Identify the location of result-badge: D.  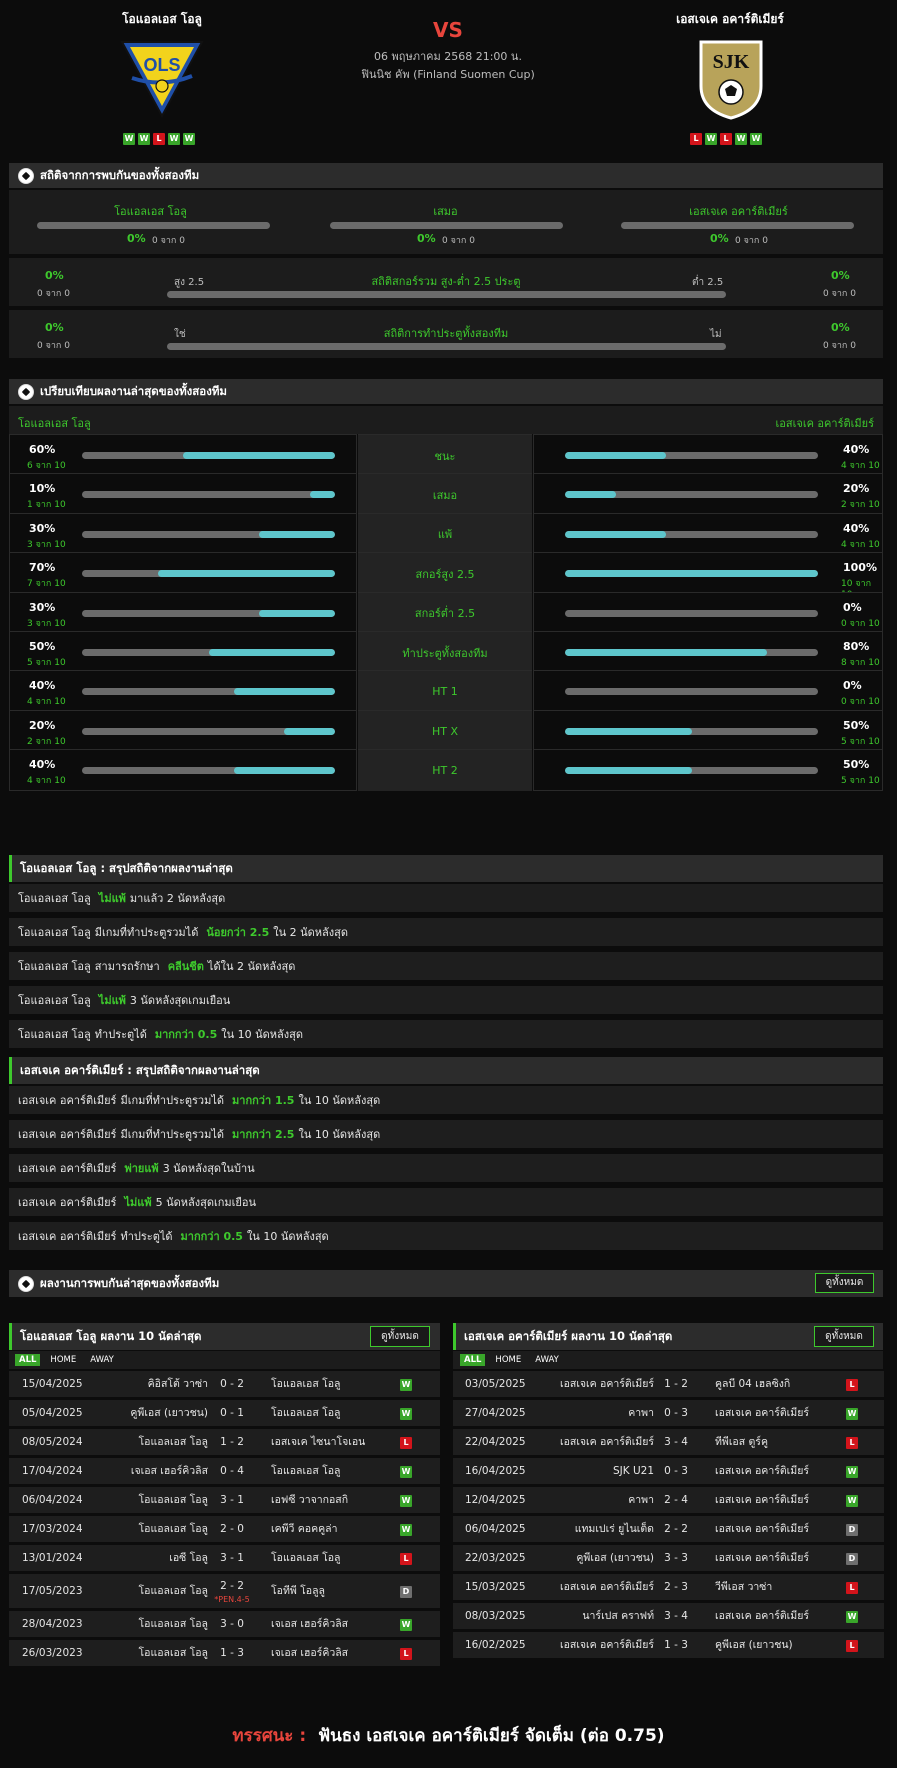
(852, 1529).